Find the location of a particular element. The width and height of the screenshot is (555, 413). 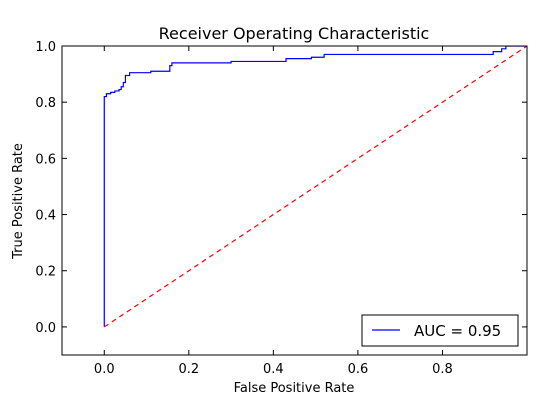

y-tick-label: 0.0 is located at coordinates (45, 328).